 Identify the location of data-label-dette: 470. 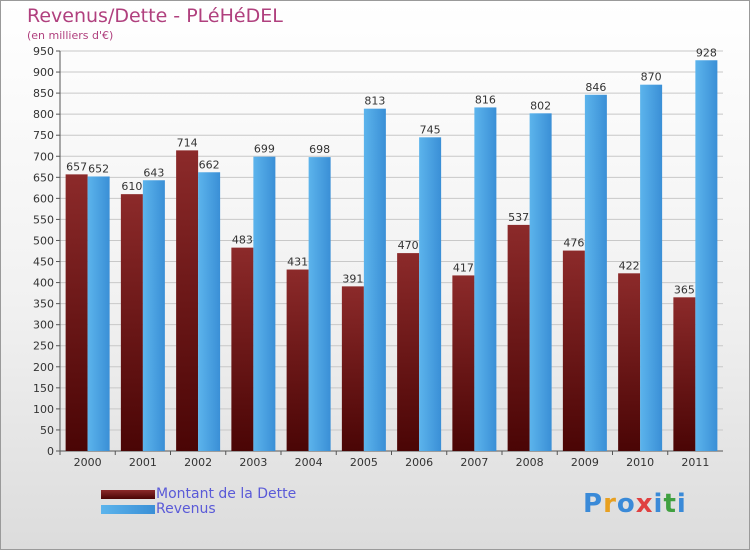
(408, 245).